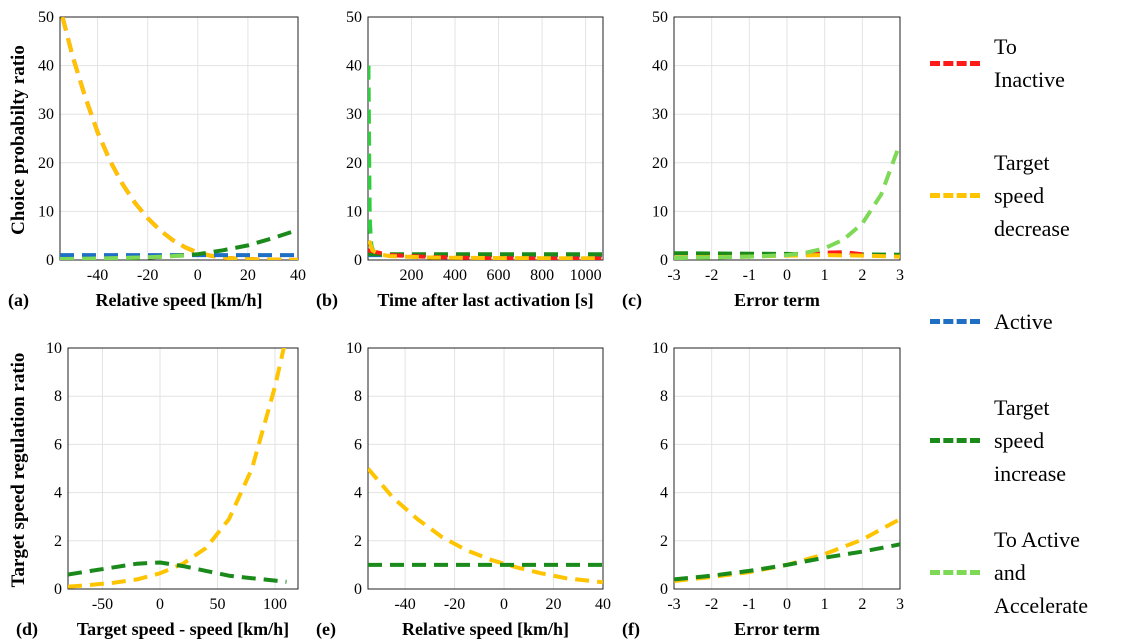  What do you see at coordinates (354, 114) in the screenshot?
I see `ytick-label-b-3: 30` at bounding box center [354, 114].